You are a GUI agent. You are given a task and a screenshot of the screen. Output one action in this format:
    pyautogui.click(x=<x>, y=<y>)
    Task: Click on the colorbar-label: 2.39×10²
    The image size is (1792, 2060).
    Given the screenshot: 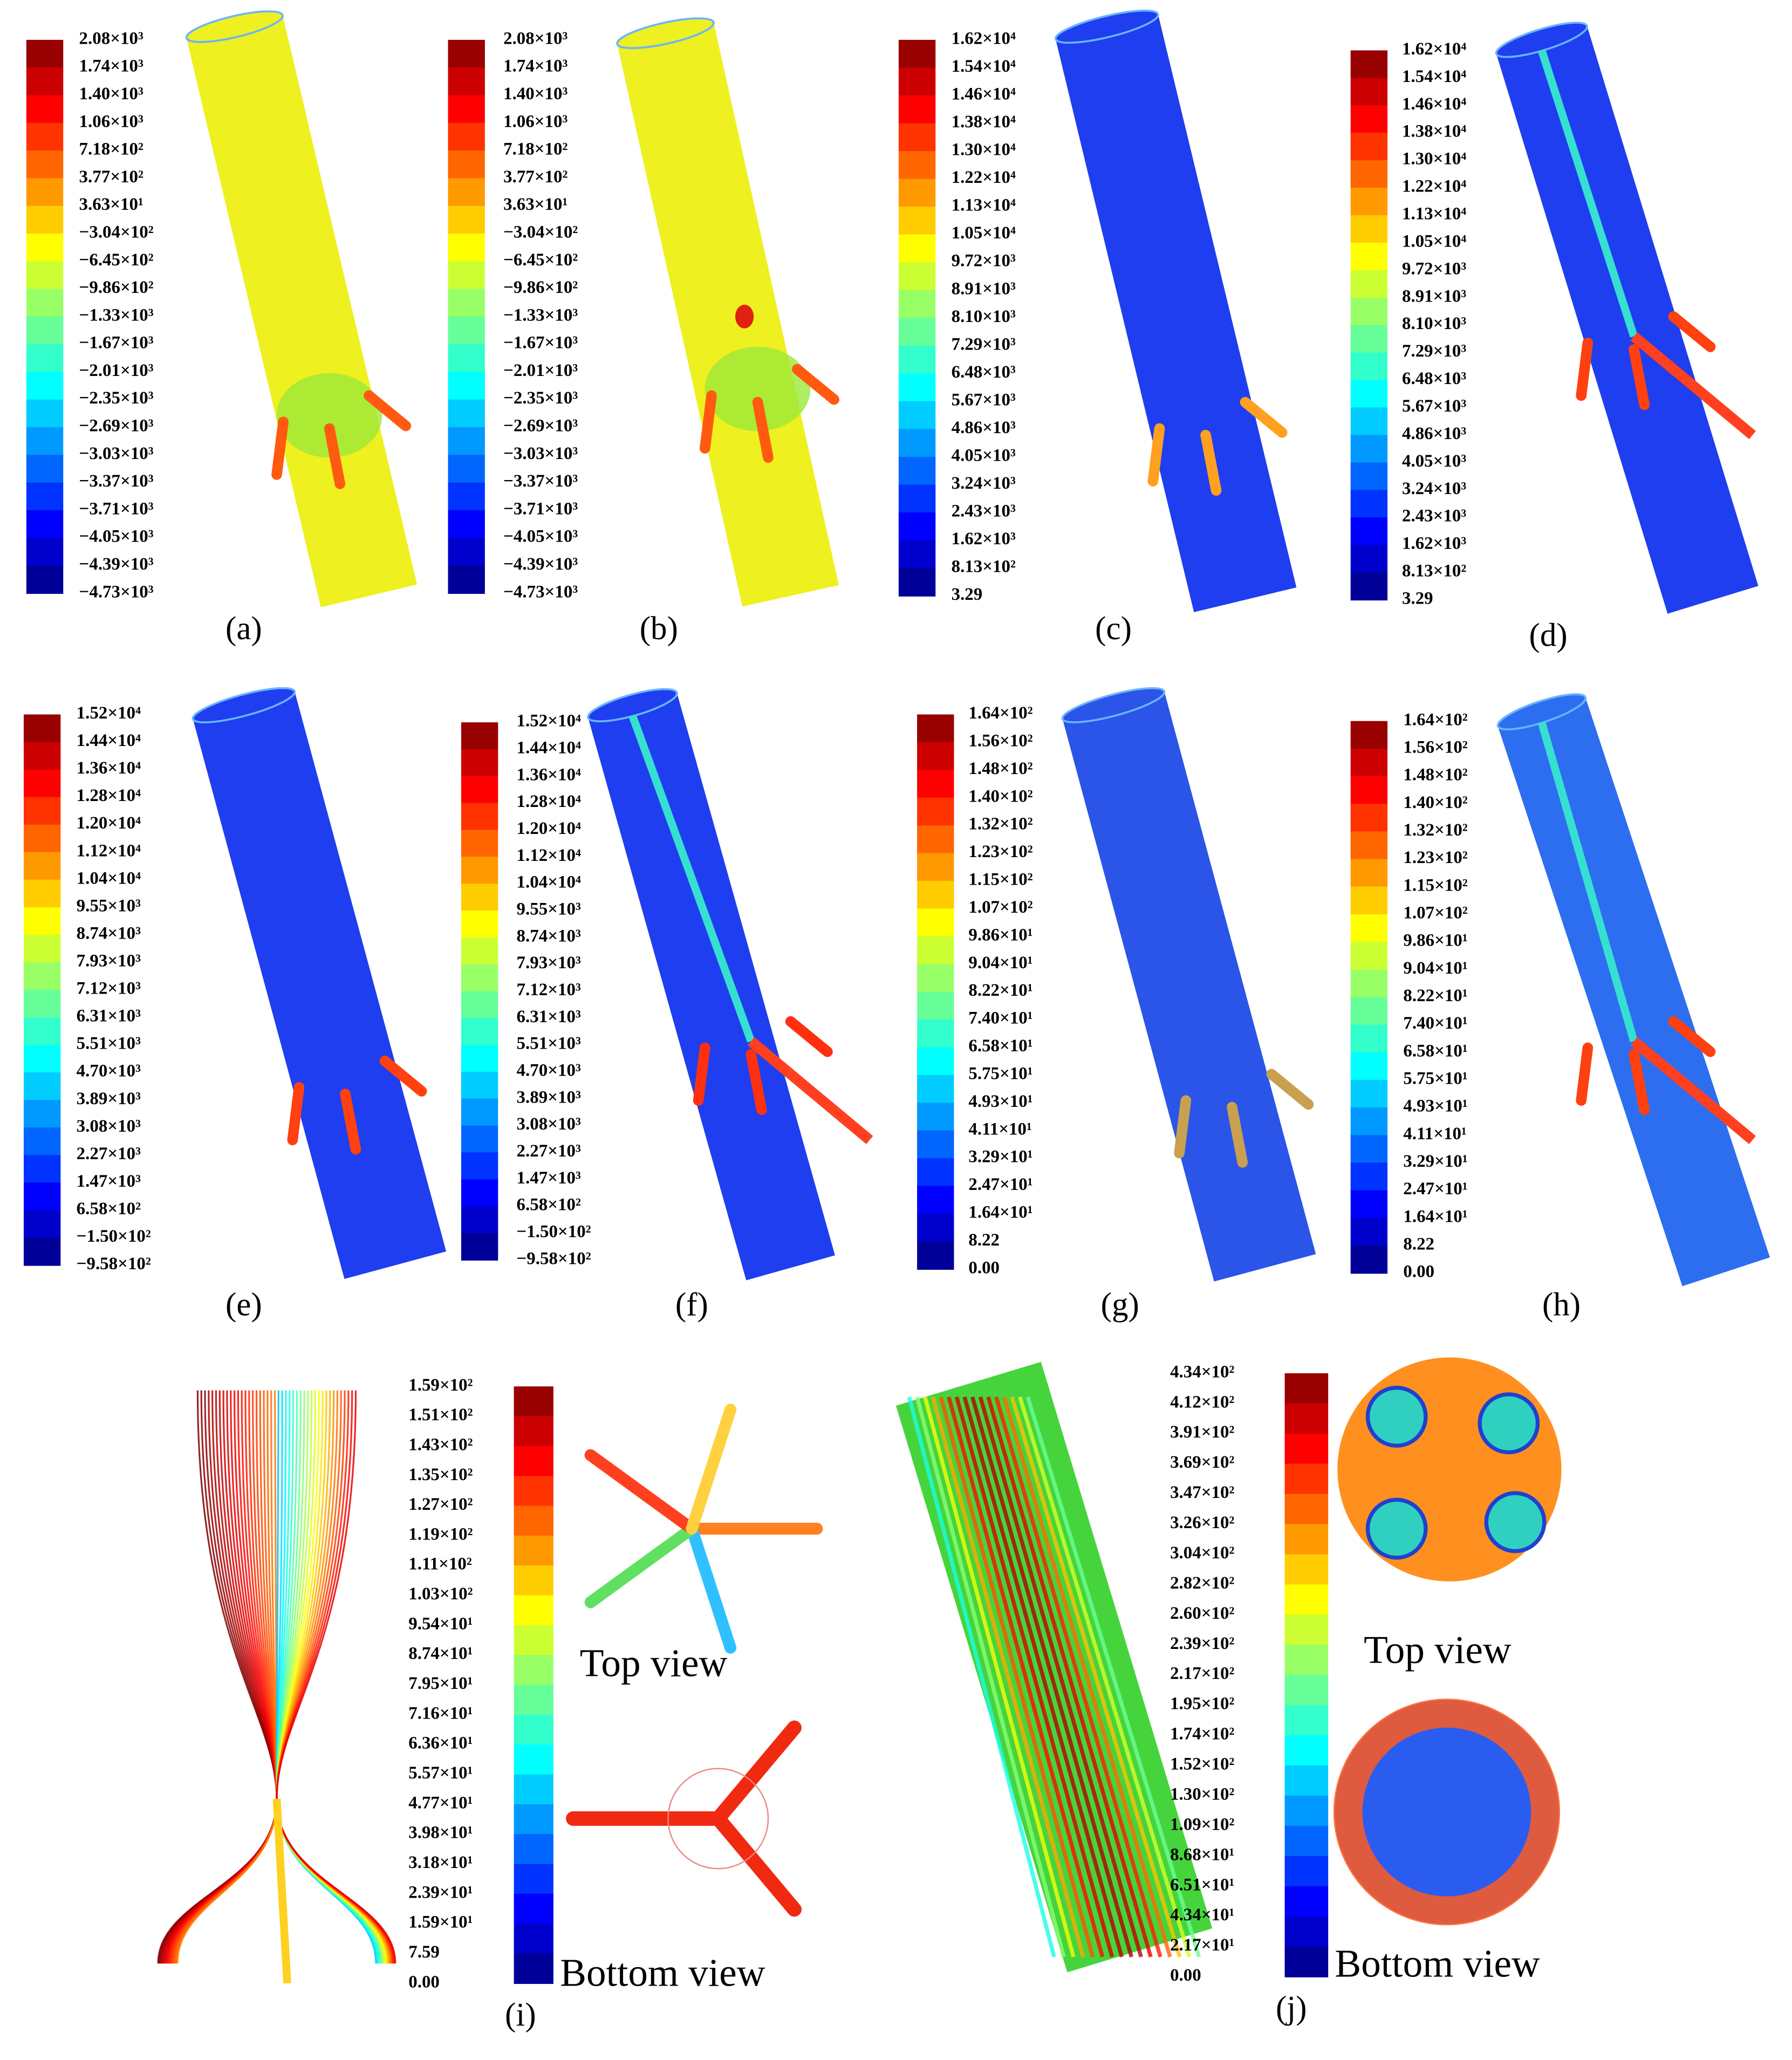 What is the action you would take?
    pyautogui.click(x=1202, y=1644)
    